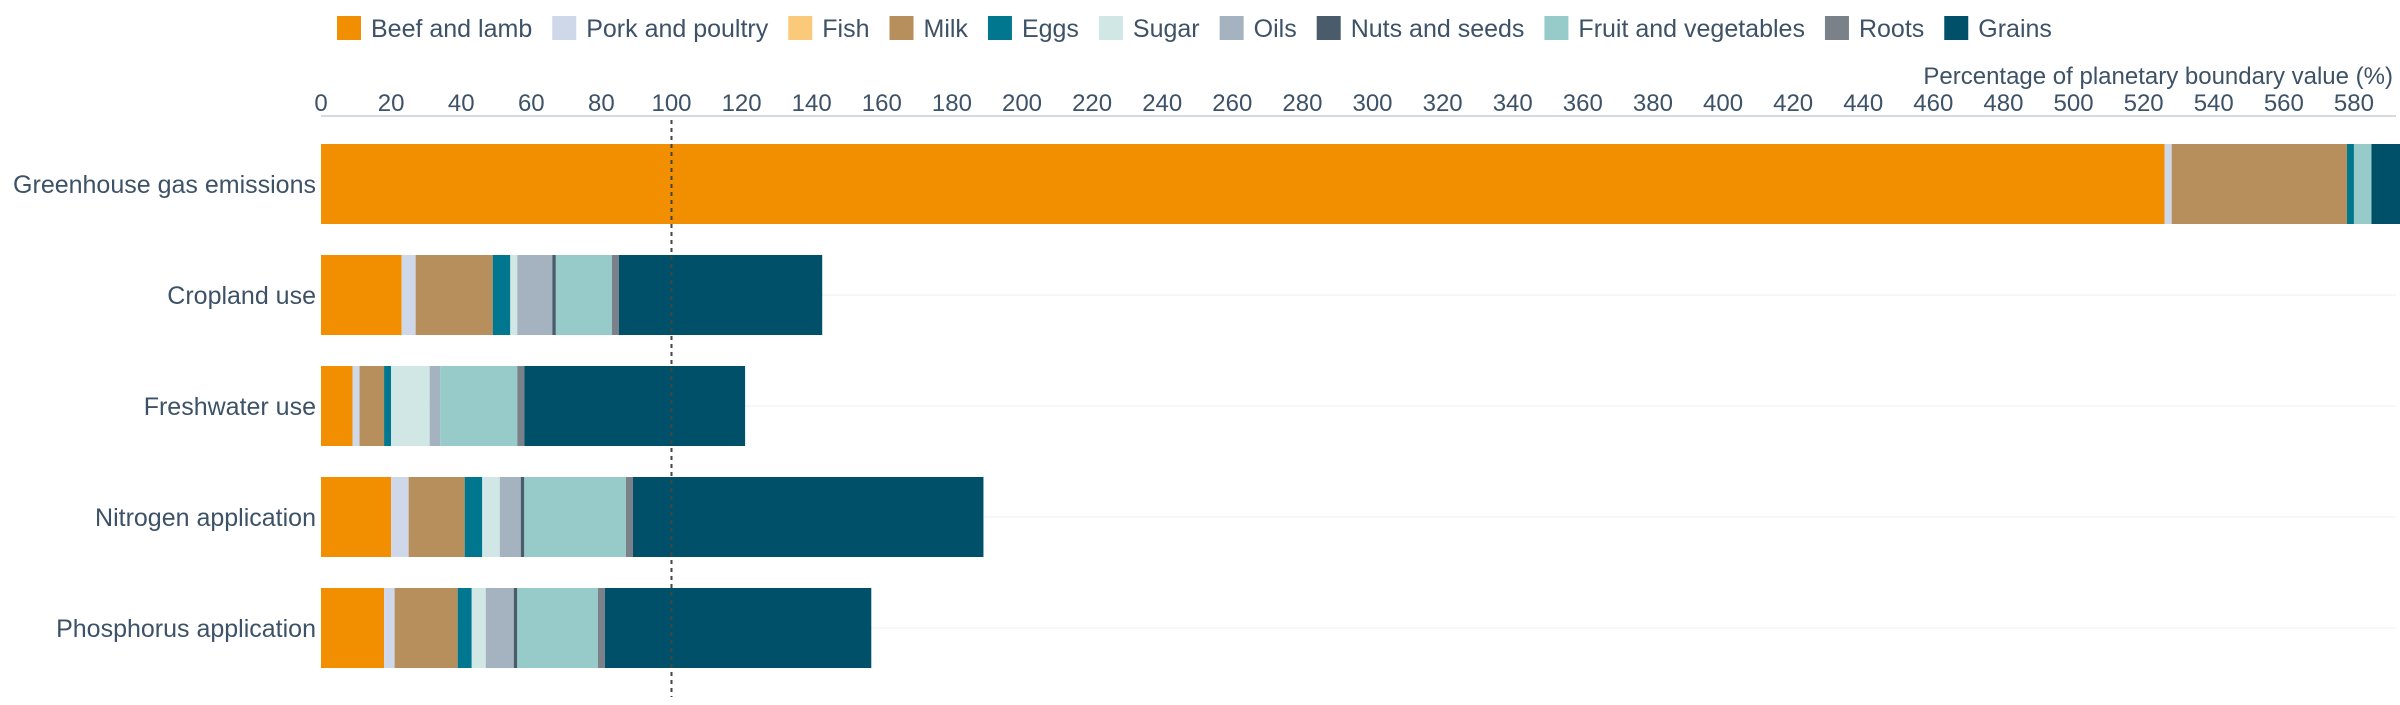 This screenshot has width=2400, height=705. Describe the element at coordinates (2214, 103) in the screenshot. I see `x-tick-label: 540` at that location.